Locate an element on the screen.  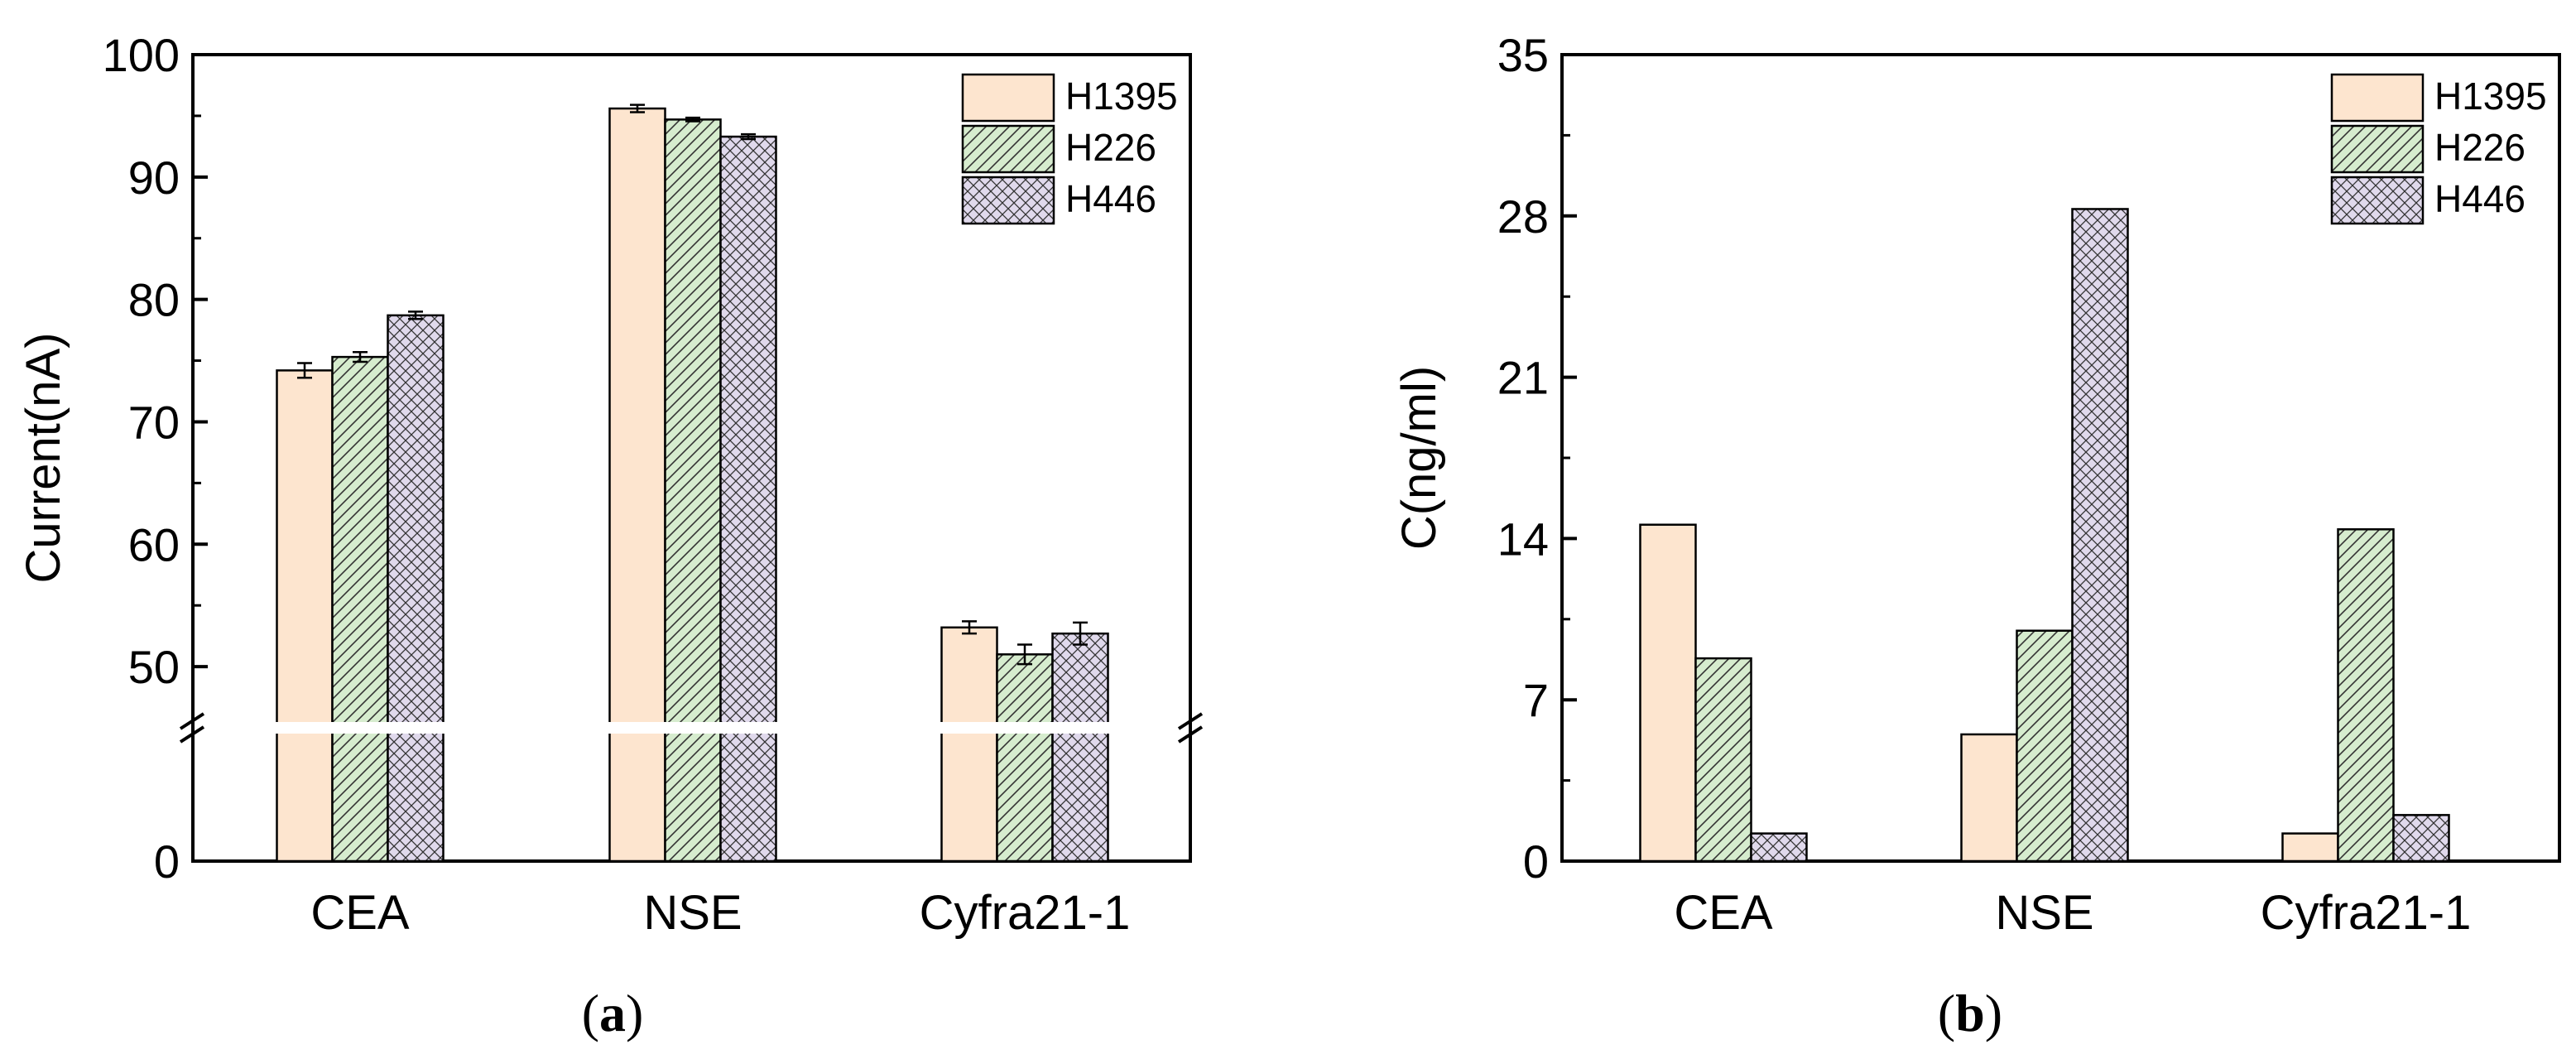
y-tick-label: 35 is located at coordinates (1523, 55).